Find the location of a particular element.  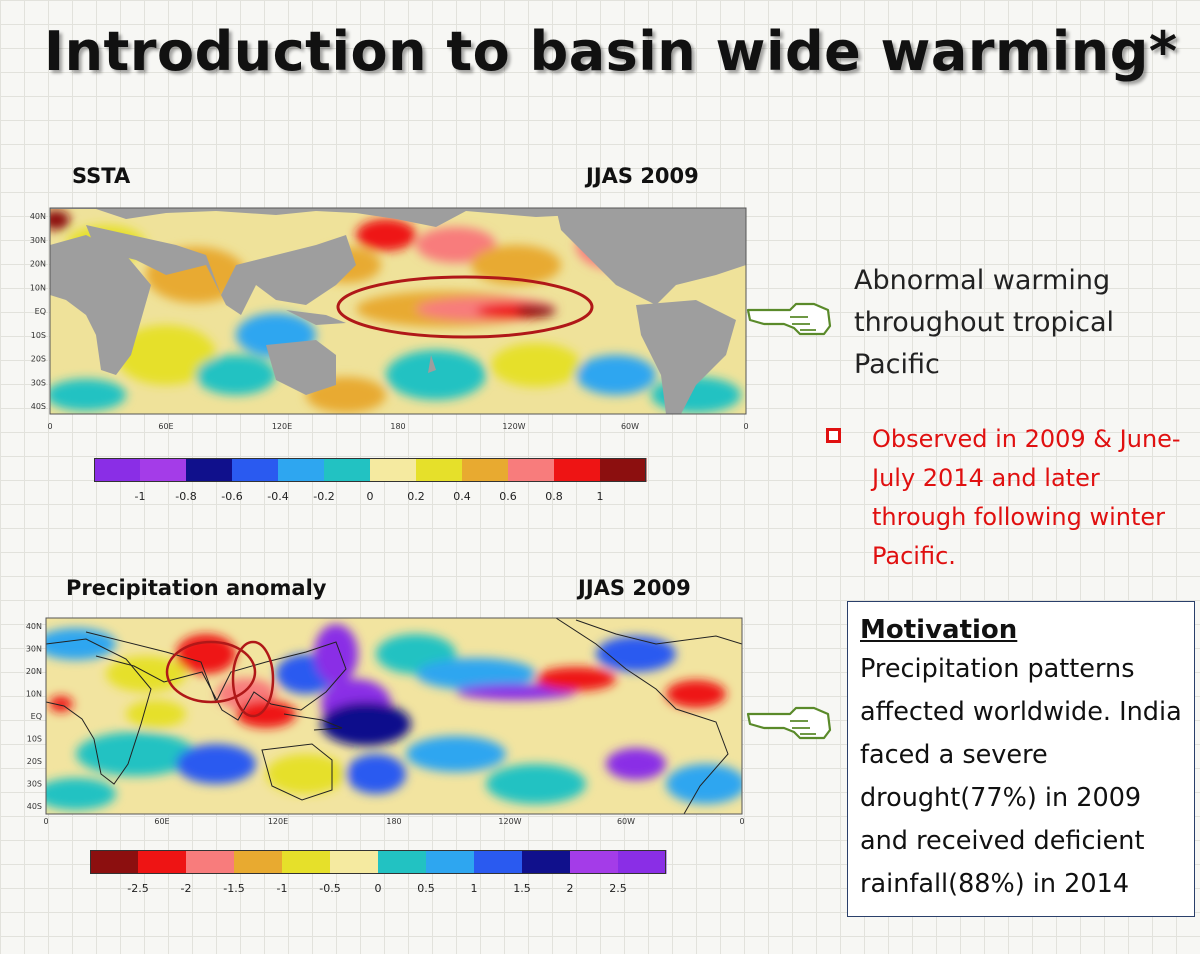

slide-title: Introduction to basin wide warming* is located at coordinates (611, 51).